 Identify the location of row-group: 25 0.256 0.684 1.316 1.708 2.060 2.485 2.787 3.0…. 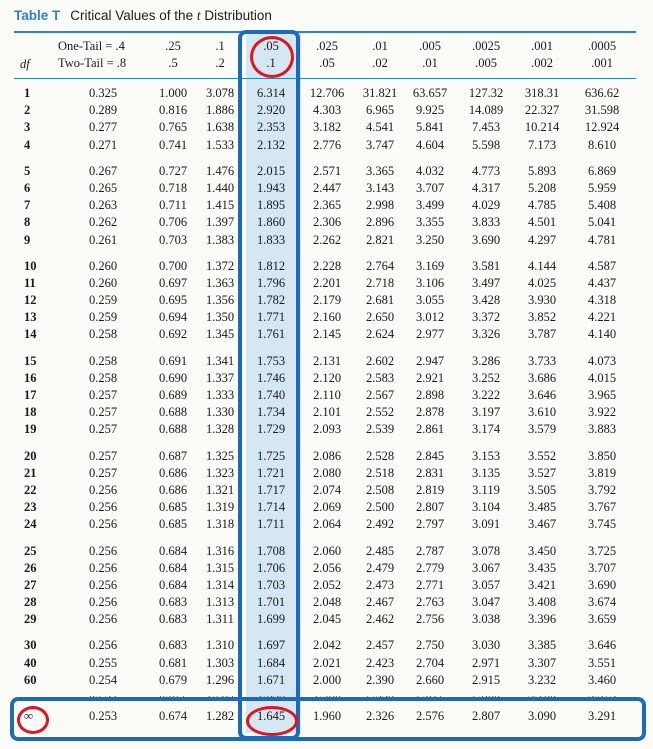
(325, 587).